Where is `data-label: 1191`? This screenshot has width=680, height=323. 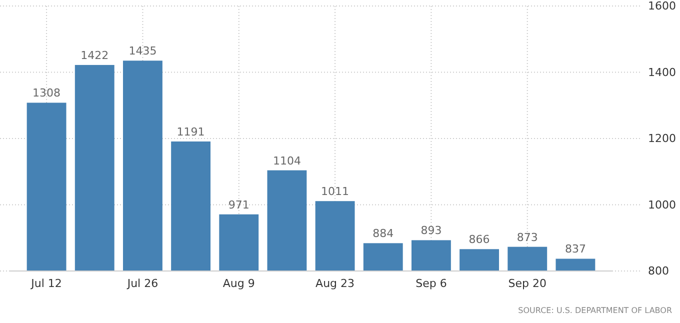 data-label: 1191 is located at coordinates (190, 131).